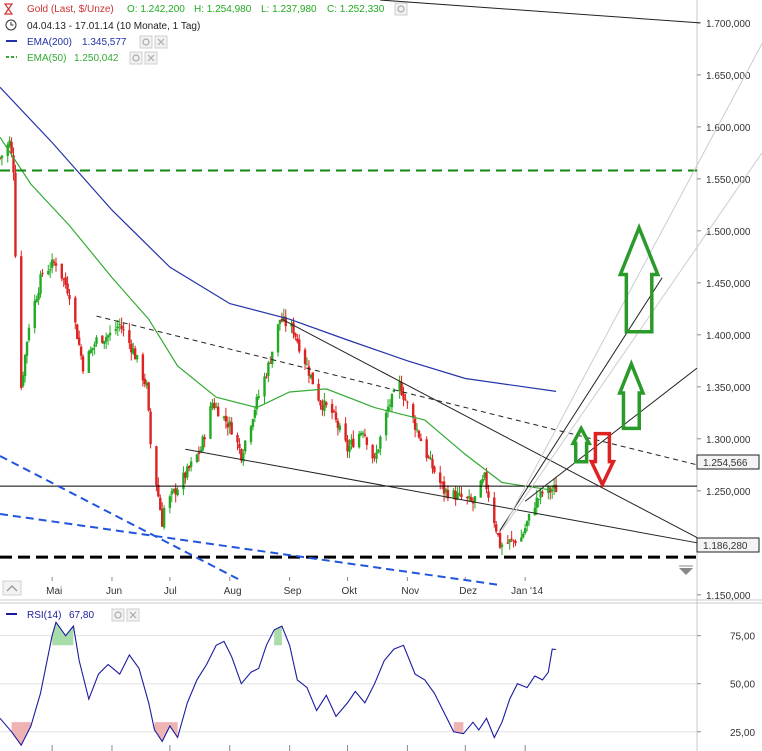 This screenshot has height=751, width=762. Describe the element at coordinates (728, 462) in the screenshot. I see `current-price-tag: 1.254,566` at that location.